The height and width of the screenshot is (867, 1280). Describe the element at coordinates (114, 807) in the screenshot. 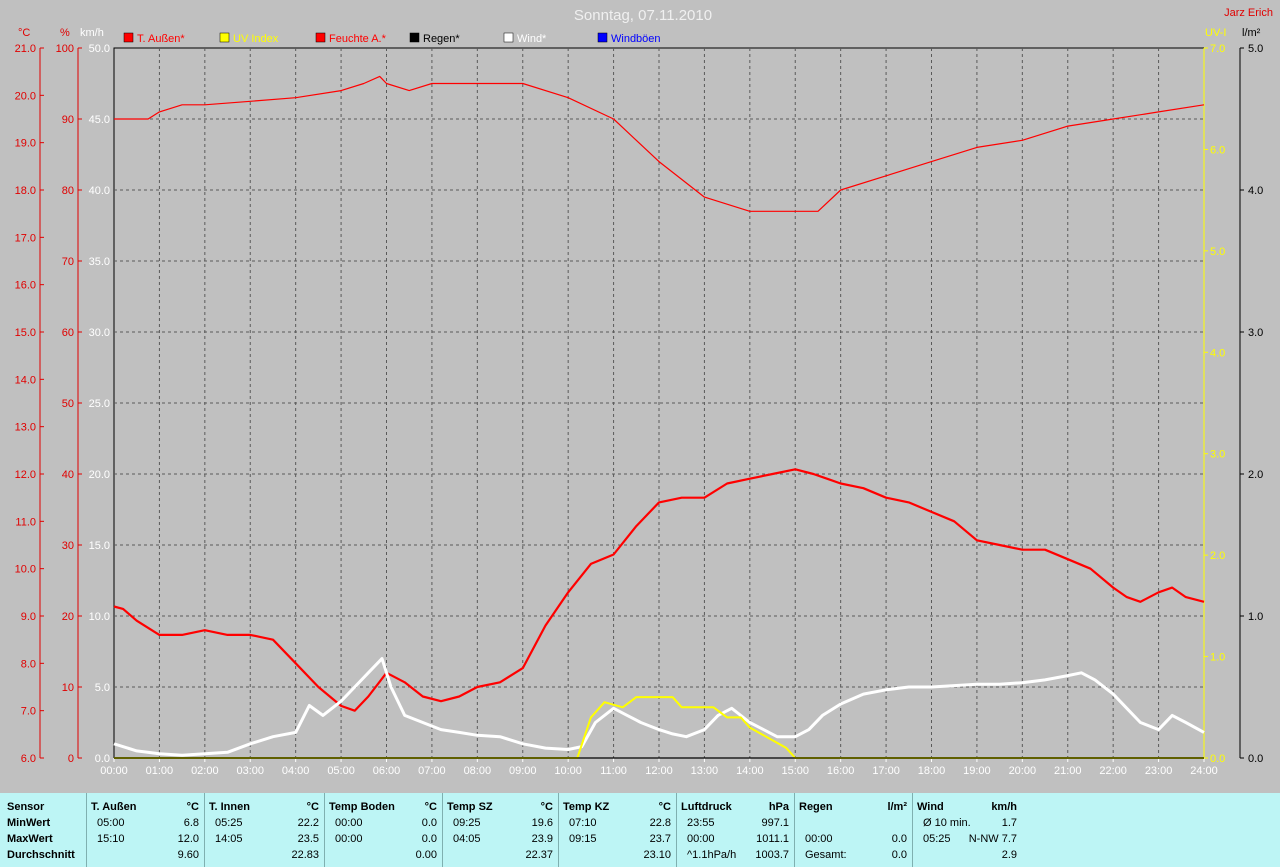

I see `stats-header: T. Außen` at that location.